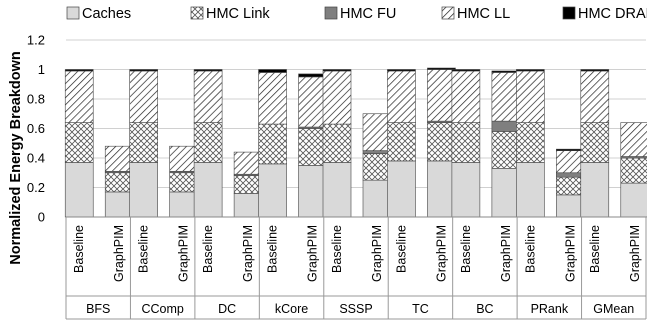 The image size is (647, 326). Describe the element at coordinates (238, 14) in the screenshot. I see `legend-label: HMC Link` at that location.